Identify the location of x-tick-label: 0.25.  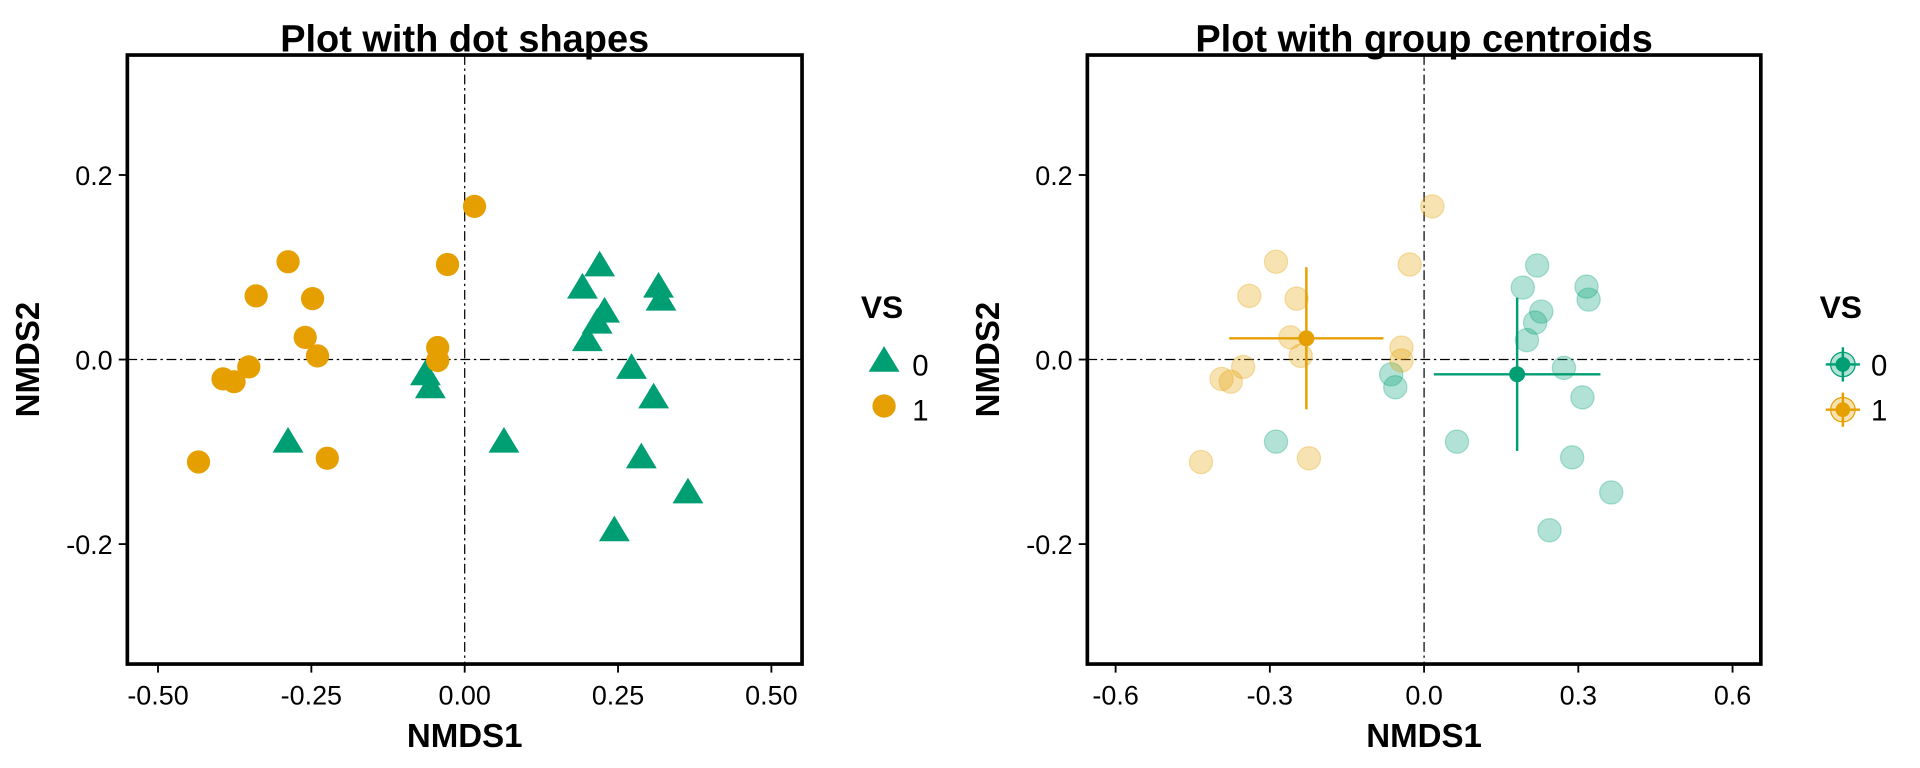
(618, 695).